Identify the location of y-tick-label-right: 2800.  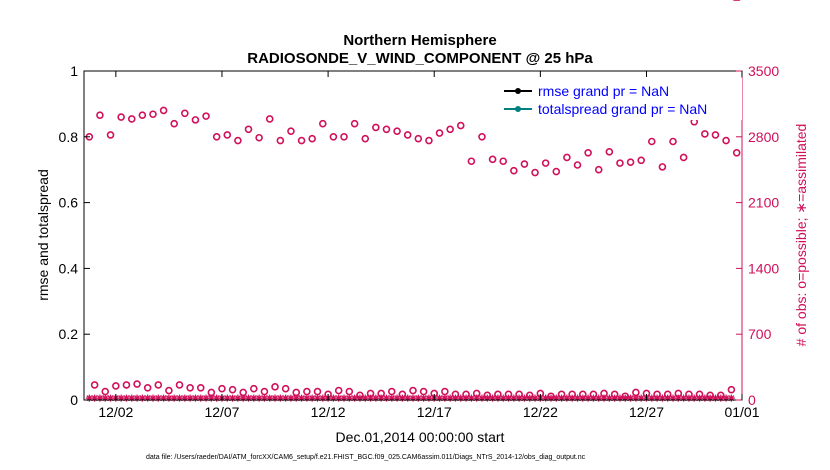
(763, 137).